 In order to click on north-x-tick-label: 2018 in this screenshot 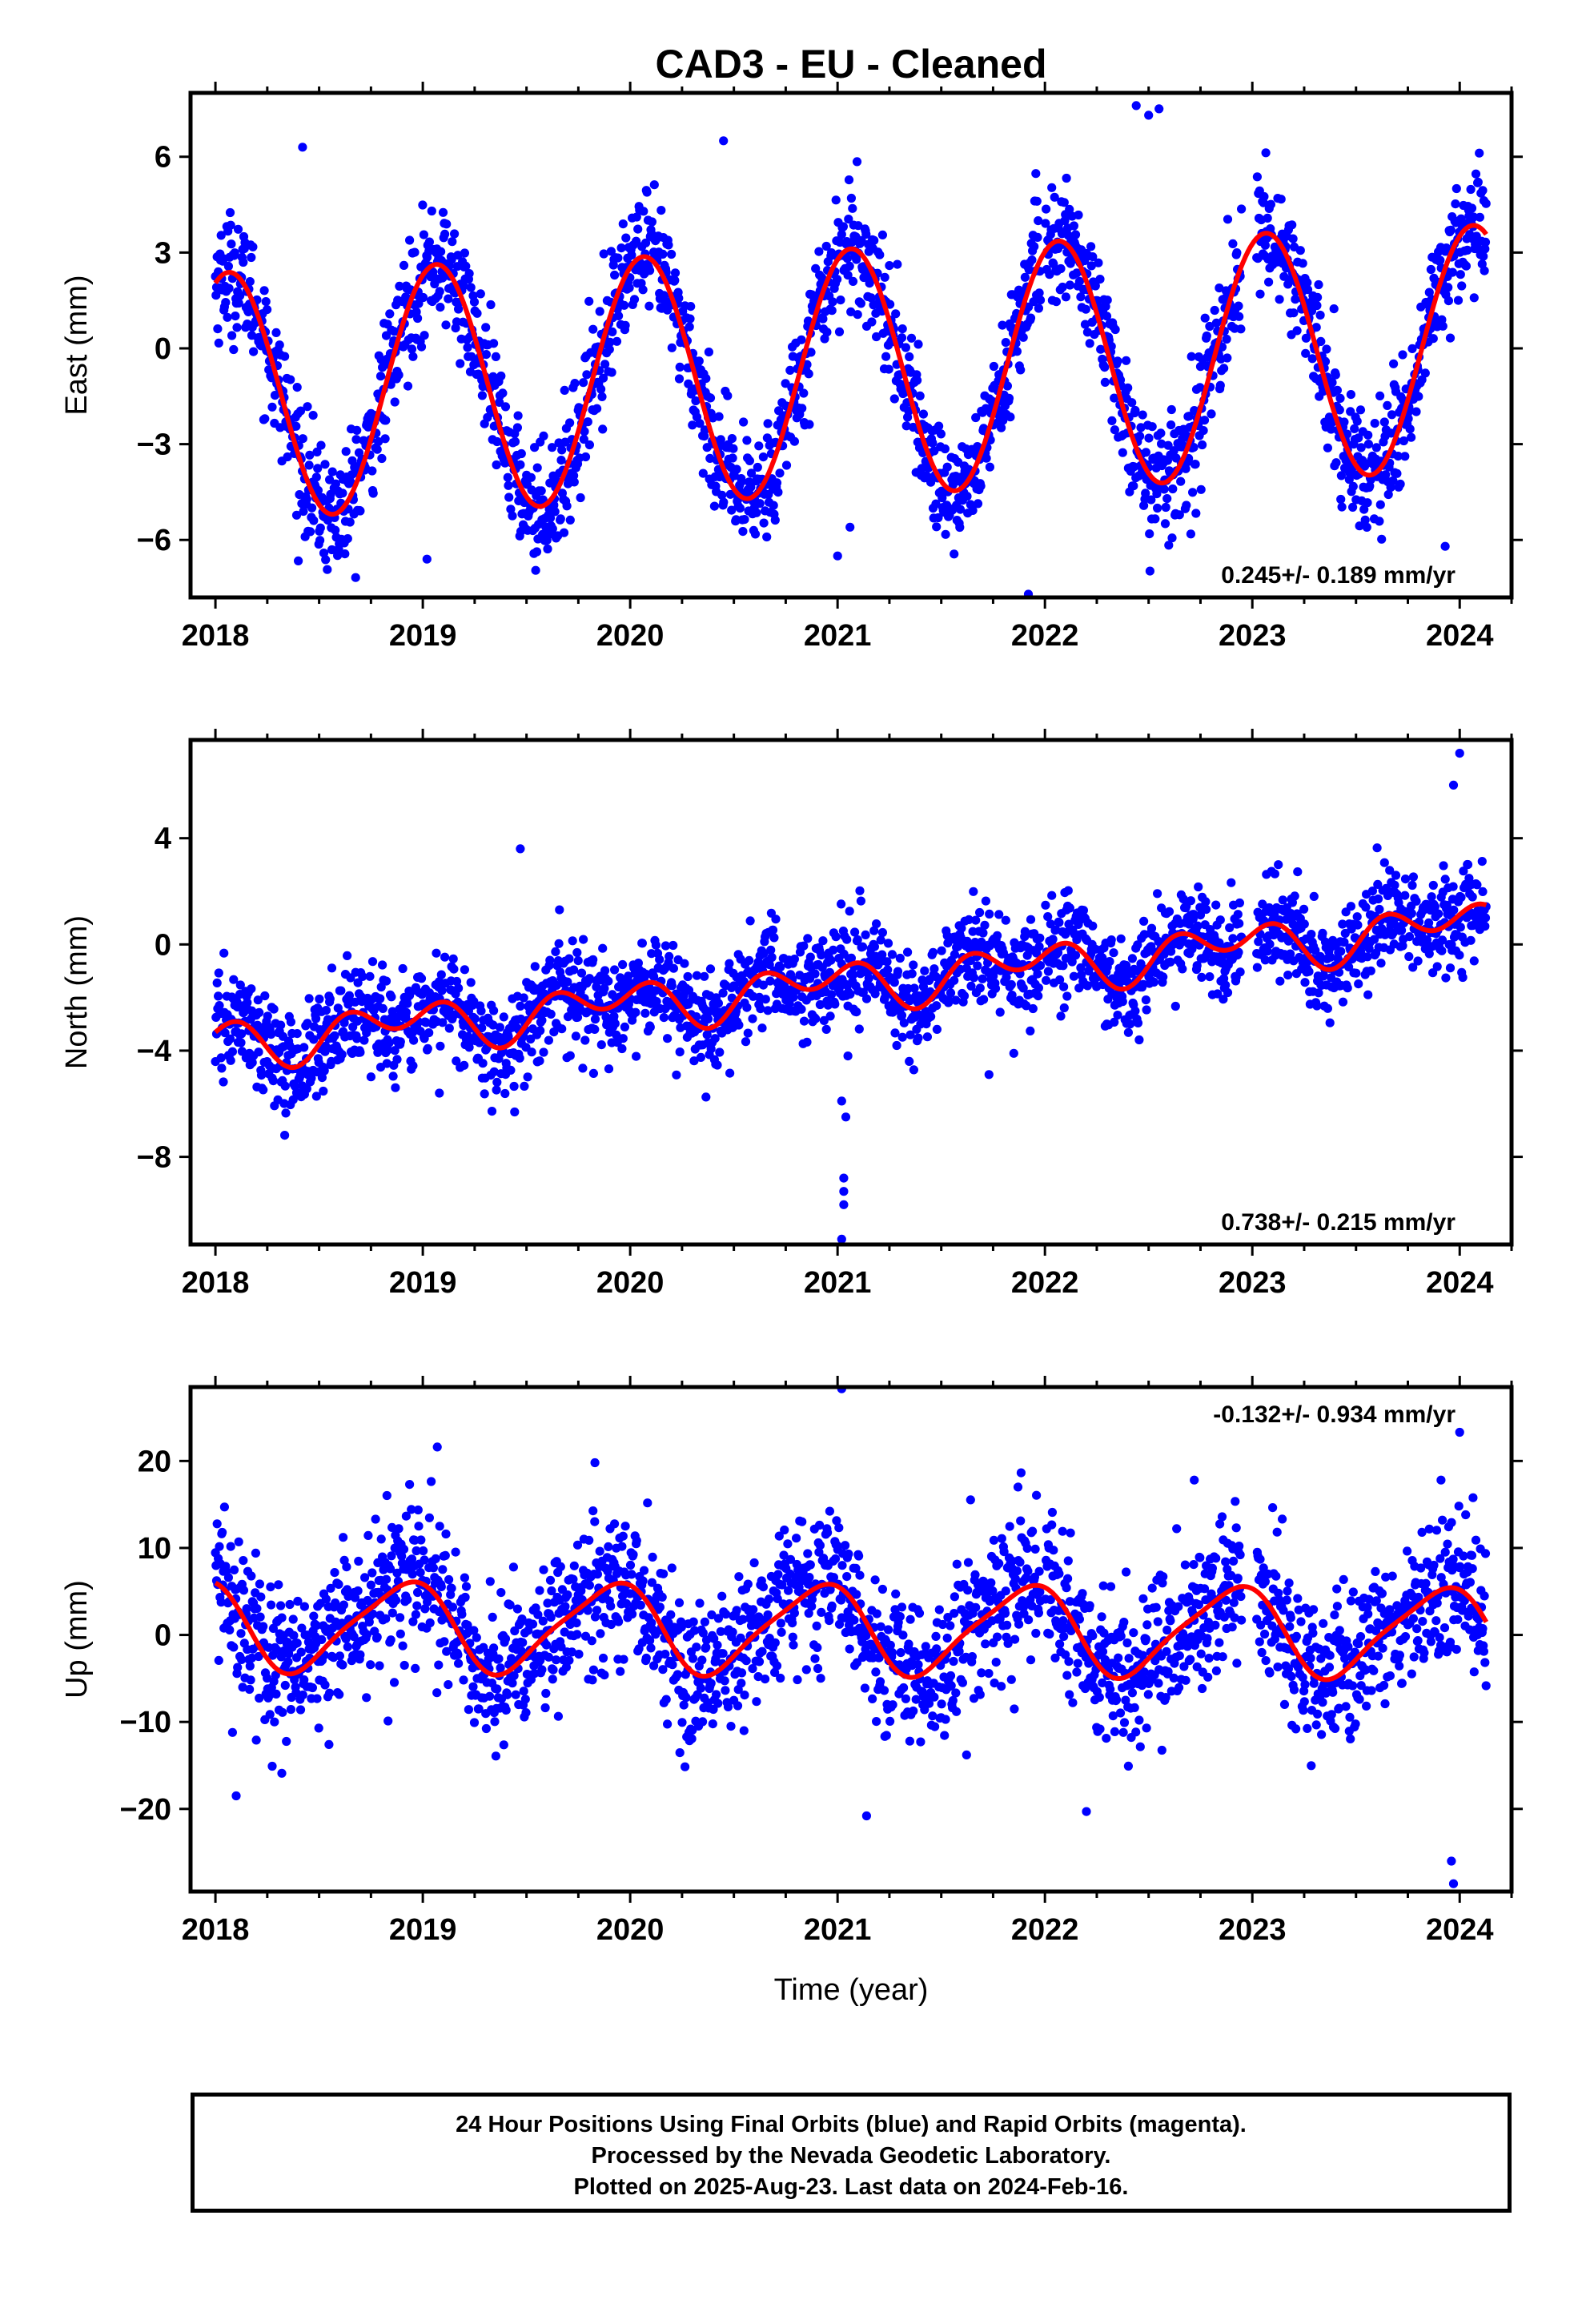, I will do `click(216, 1283)`.